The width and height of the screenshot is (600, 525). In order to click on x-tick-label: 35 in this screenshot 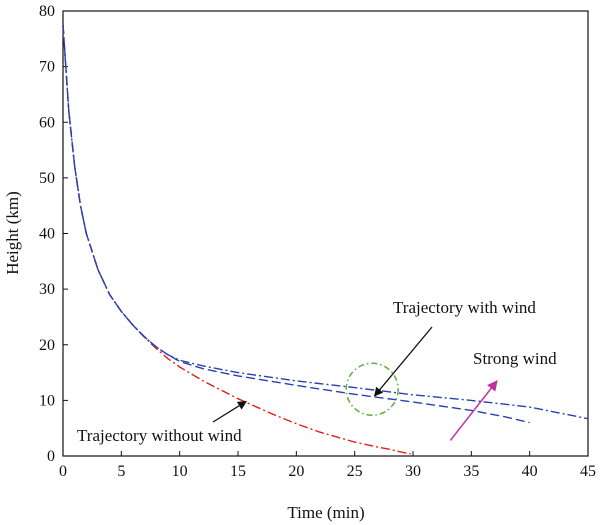, I will do `click(471, 471)`.